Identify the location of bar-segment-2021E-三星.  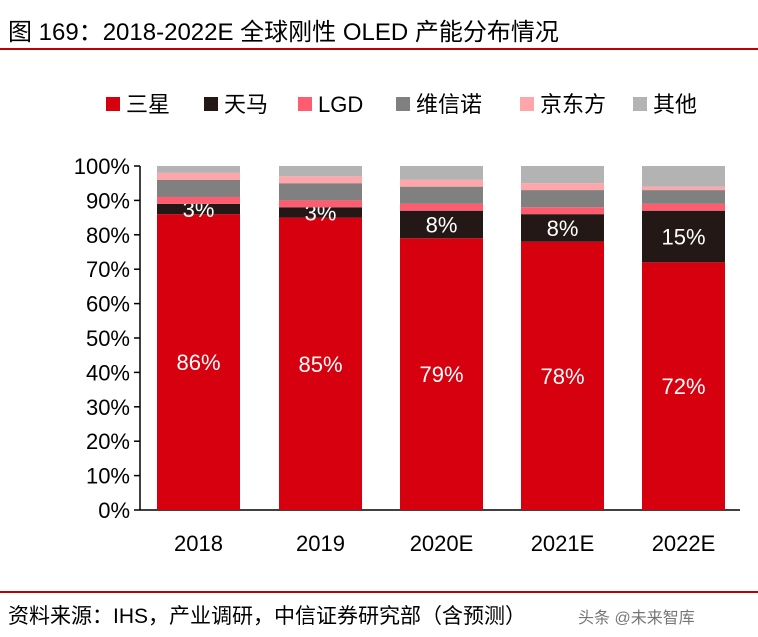
(562, 375).